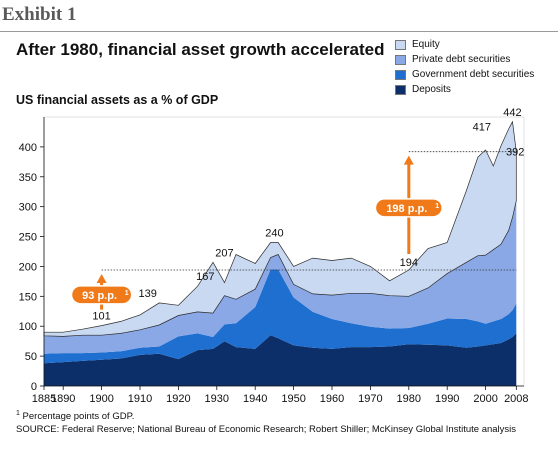 Image resolution: width=558 pixels, height=451 pixels. Describe the element at coordinates (464, 91) in the screenshot. I see `legend-item-deposits: Deposits` at that location.